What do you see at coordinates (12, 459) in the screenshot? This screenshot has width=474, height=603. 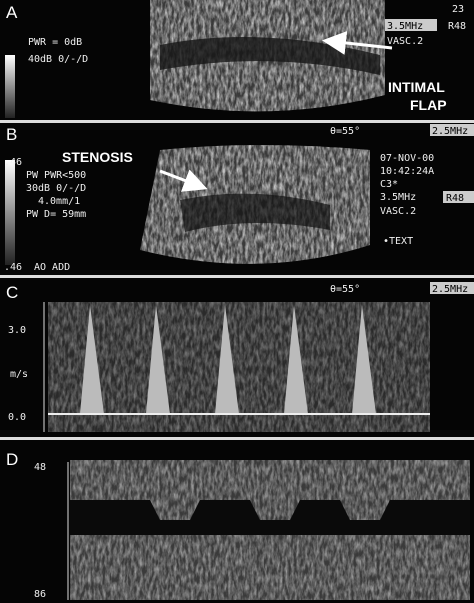 I see `panel-label: D` at bounding box center [12, 459].